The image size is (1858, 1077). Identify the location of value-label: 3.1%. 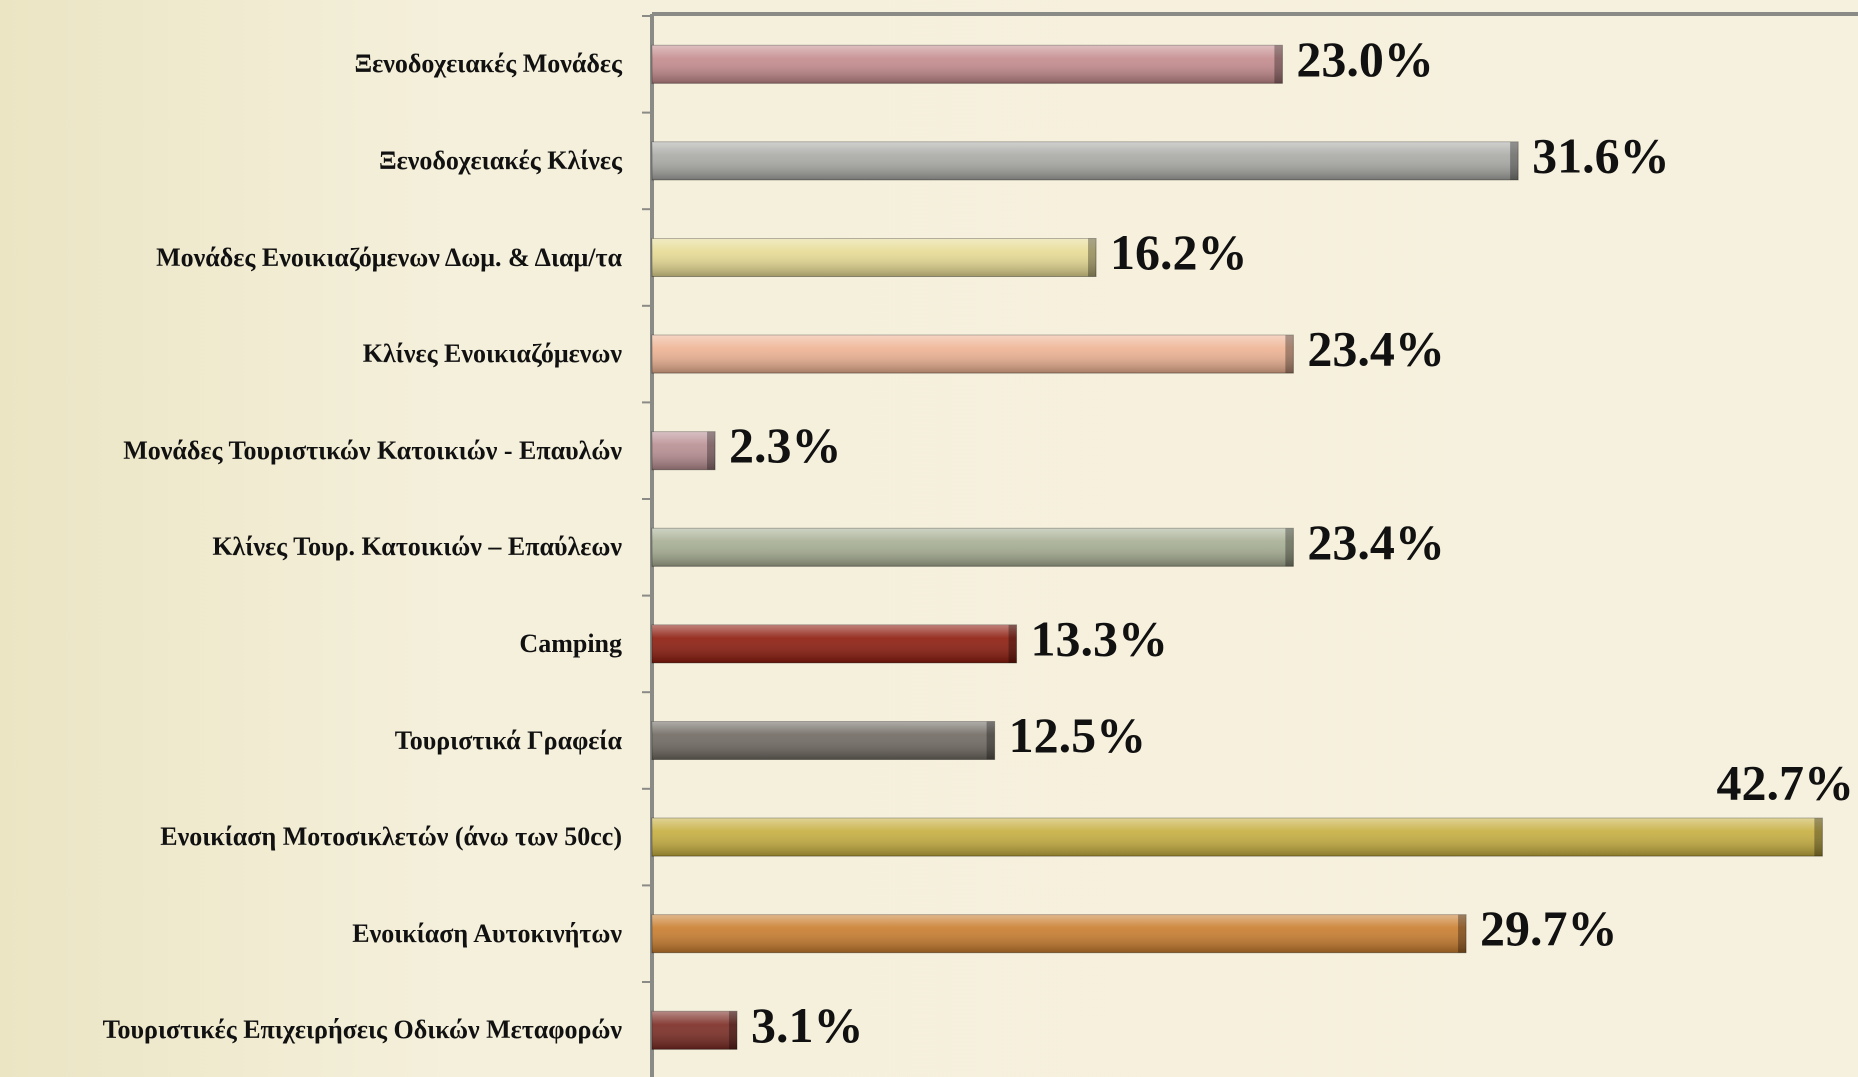
(807, 1025).